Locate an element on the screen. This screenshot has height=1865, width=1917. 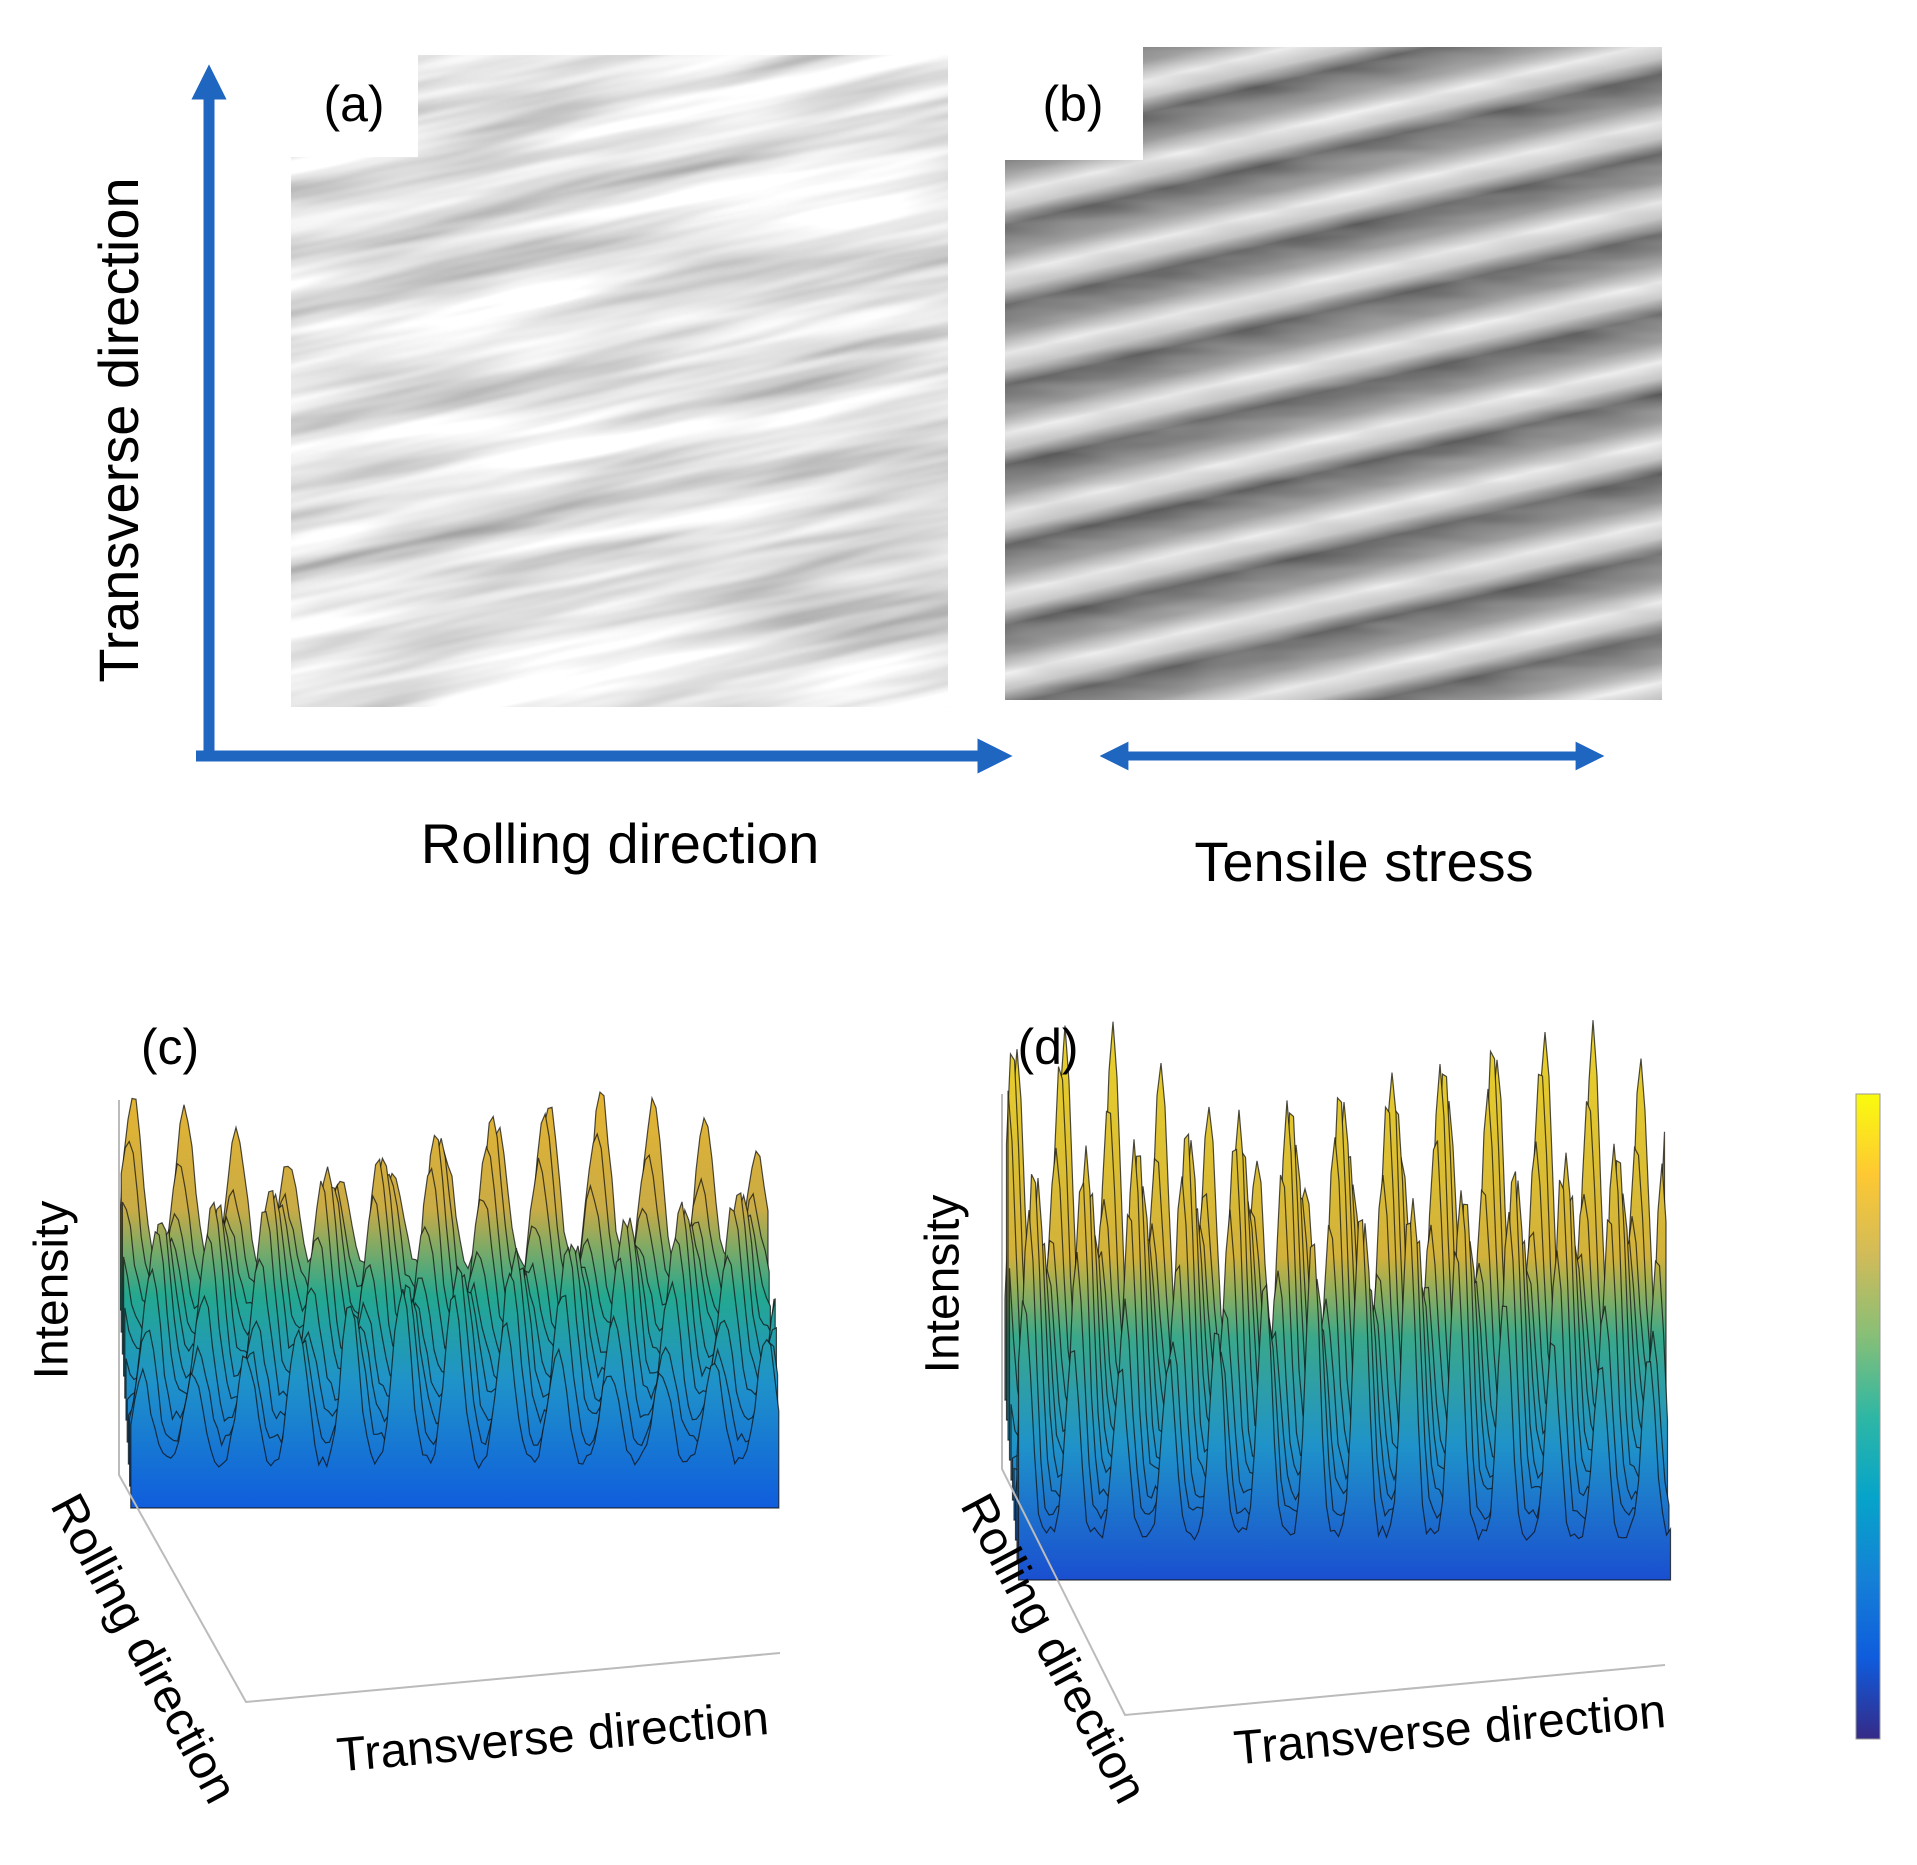
panel-label: (a) is located at coordinates (353, 104).